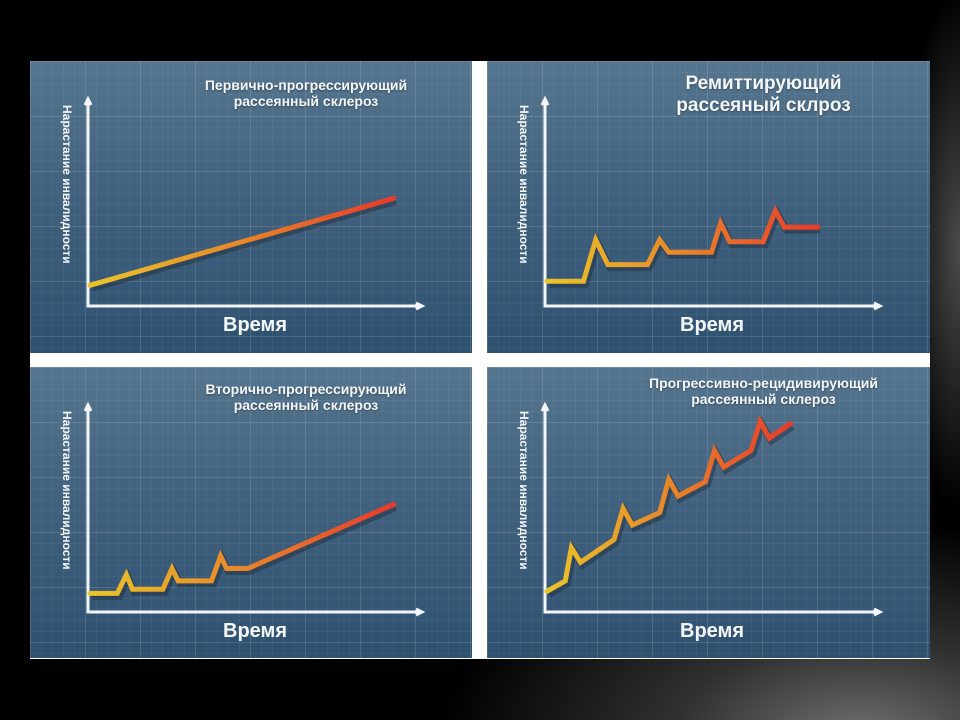 This screenshot has width=960, height=720. I want to click on chart-title-line: рассеяный склроз, so click(763, 105).